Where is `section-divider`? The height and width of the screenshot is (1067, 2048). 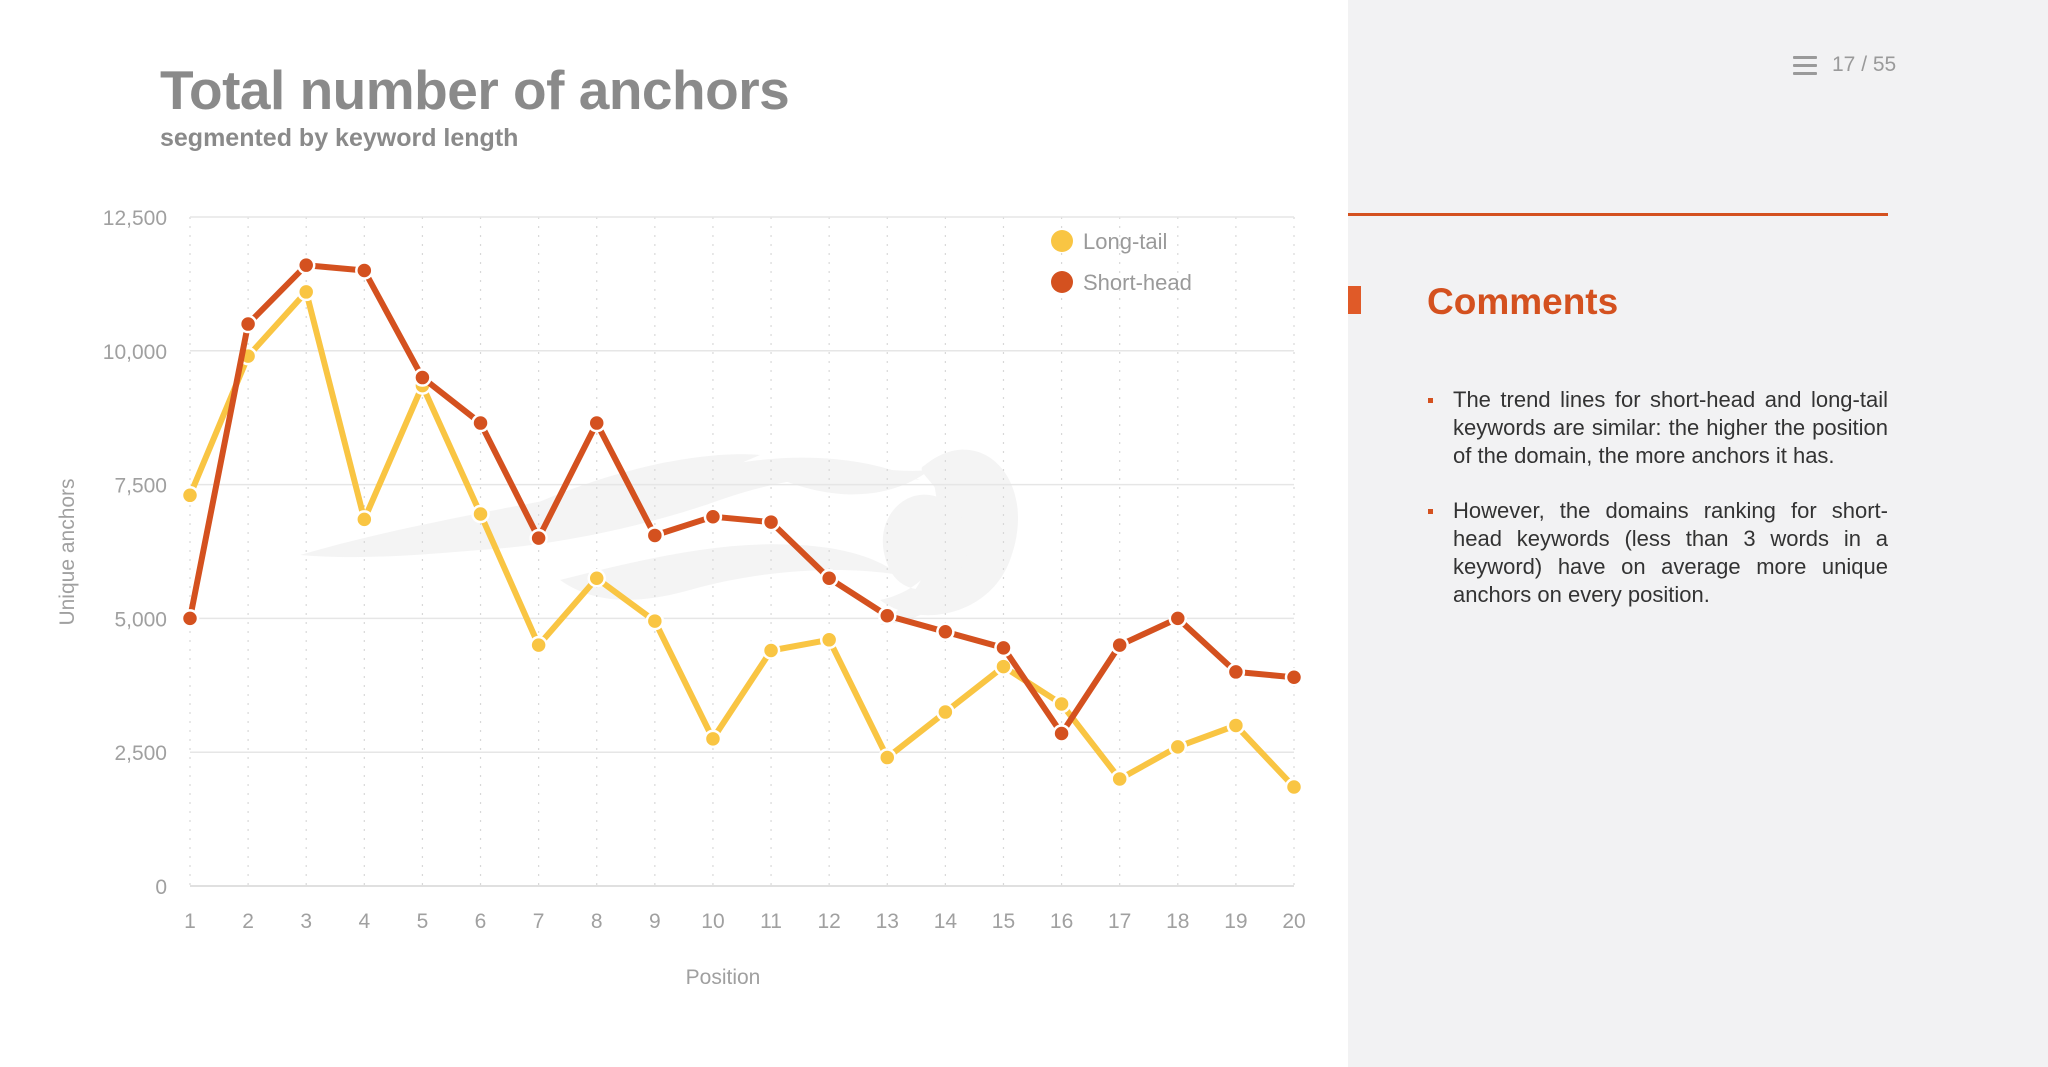
section-divider is located at coordinates (1618, 214).